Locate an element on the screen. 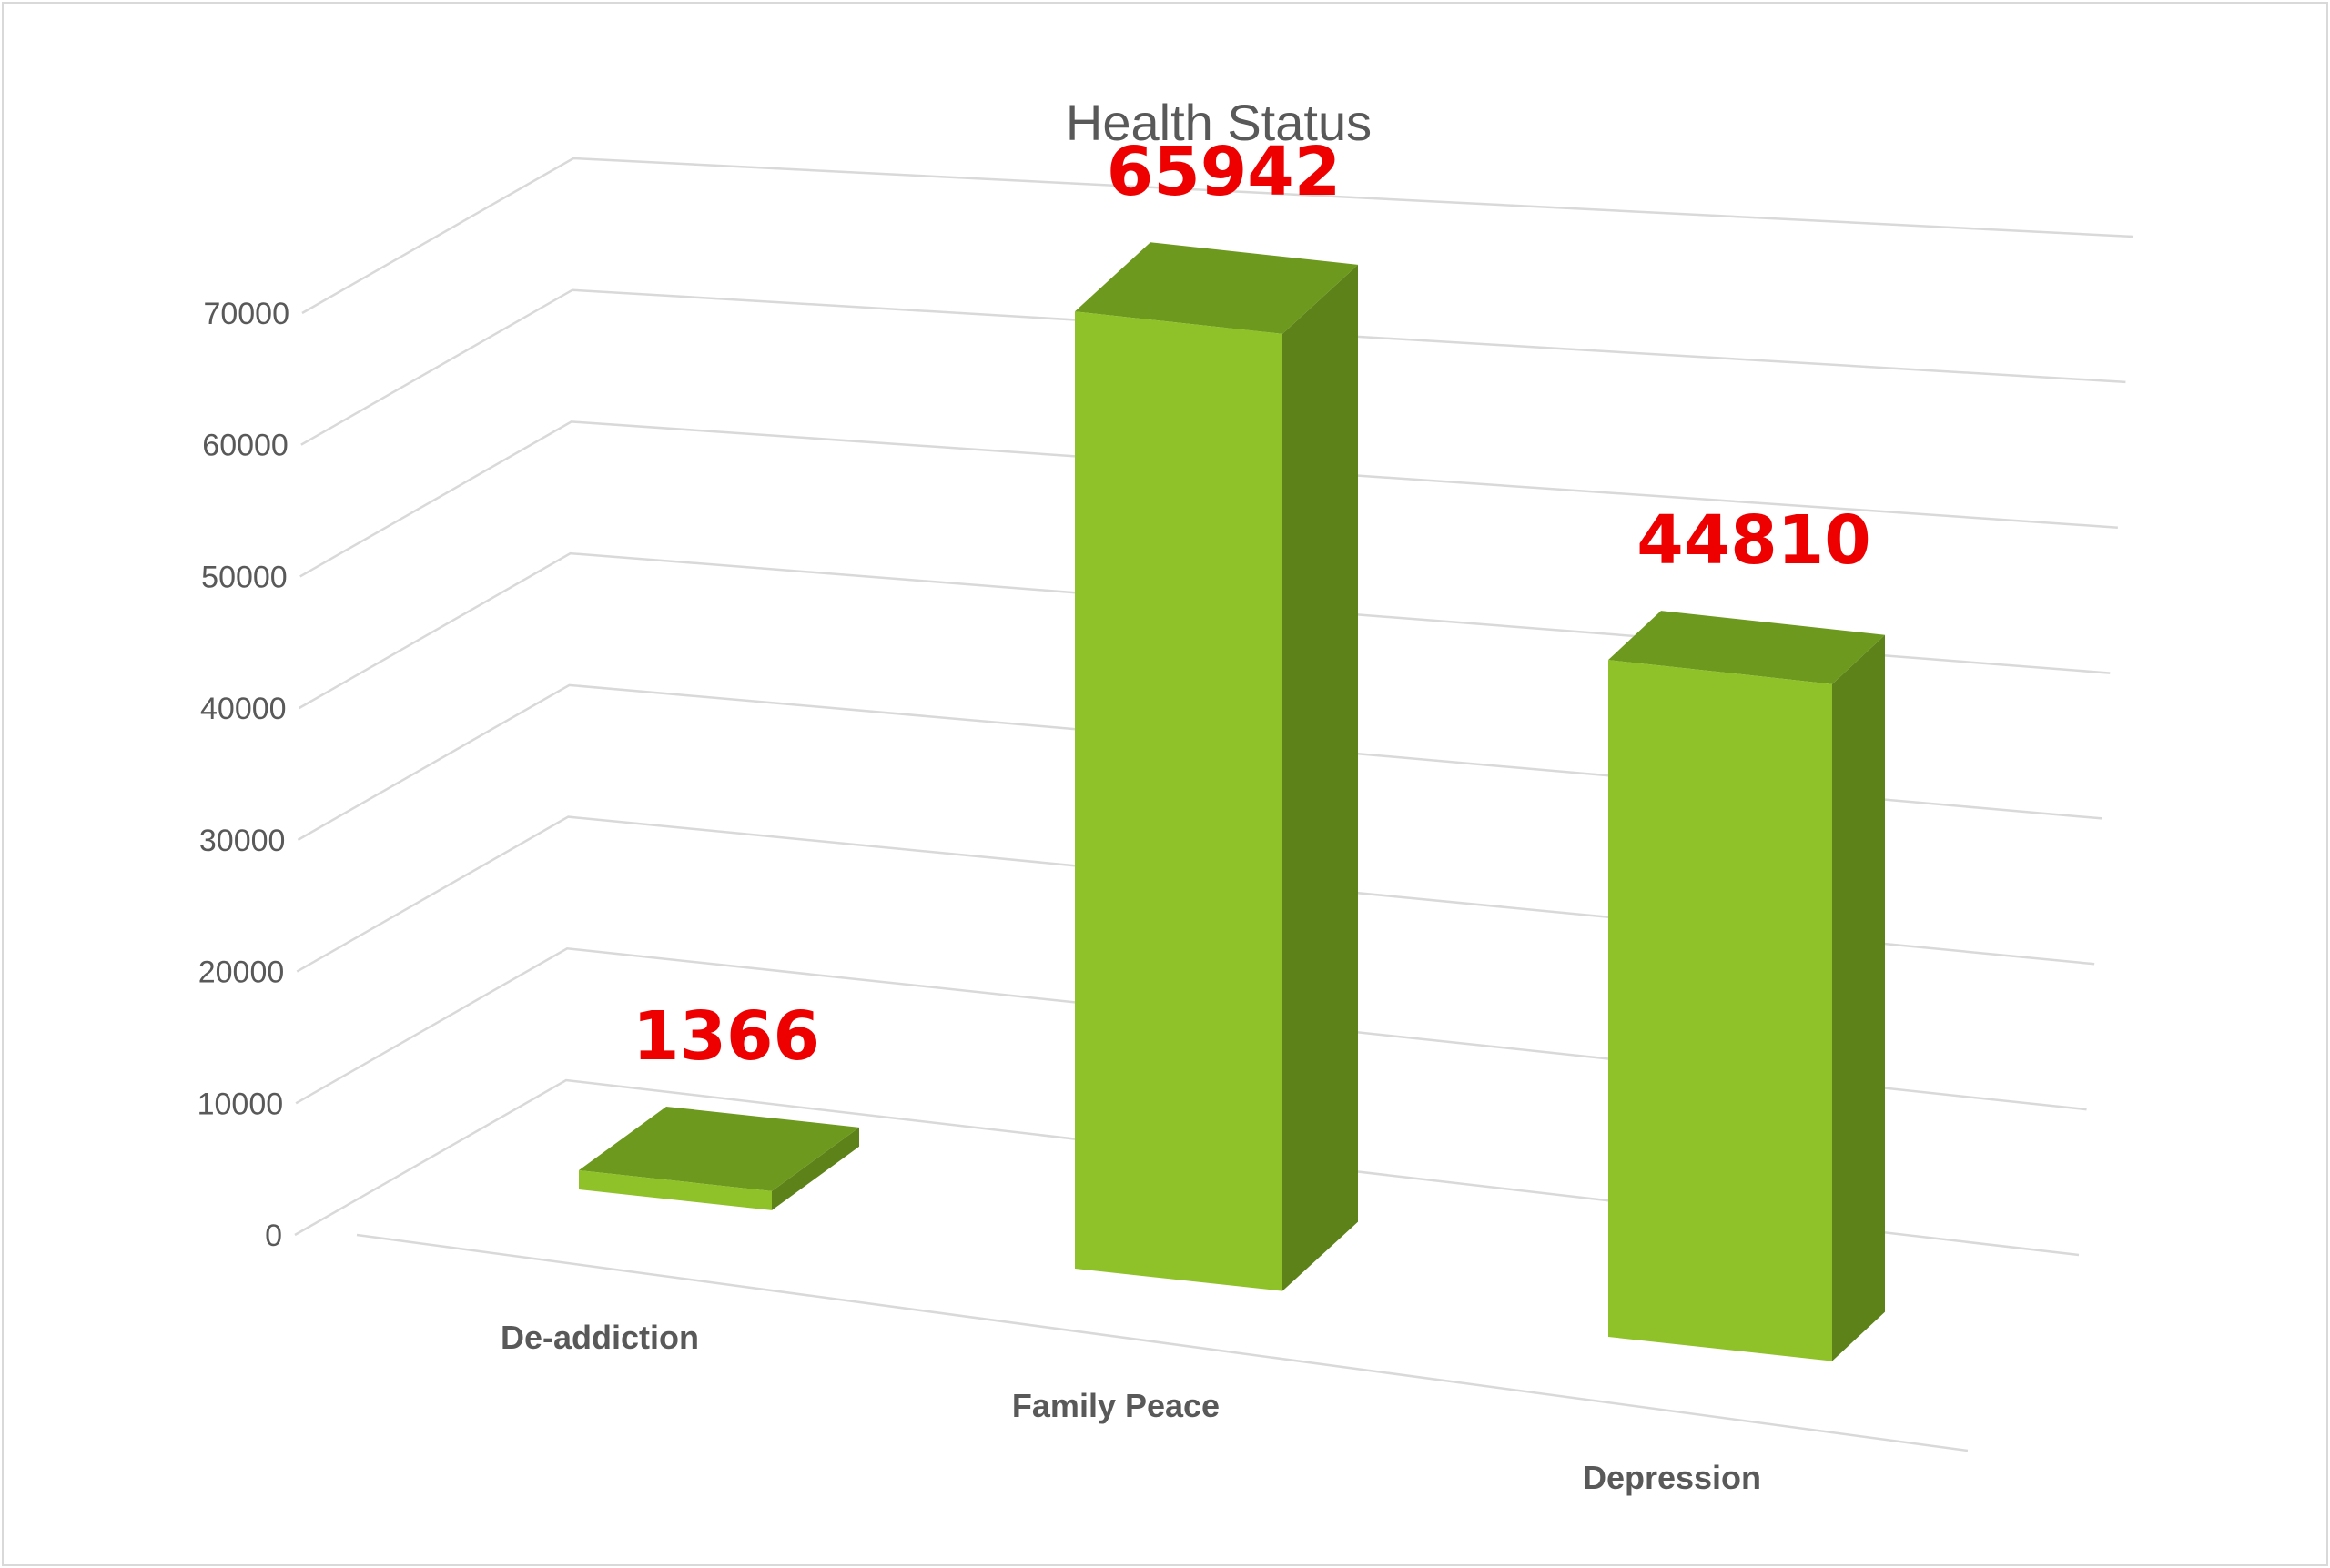 The width and height of the screenshot is (2330, 1568). bar-family-peace-top is located at coordinates (1216, 288).